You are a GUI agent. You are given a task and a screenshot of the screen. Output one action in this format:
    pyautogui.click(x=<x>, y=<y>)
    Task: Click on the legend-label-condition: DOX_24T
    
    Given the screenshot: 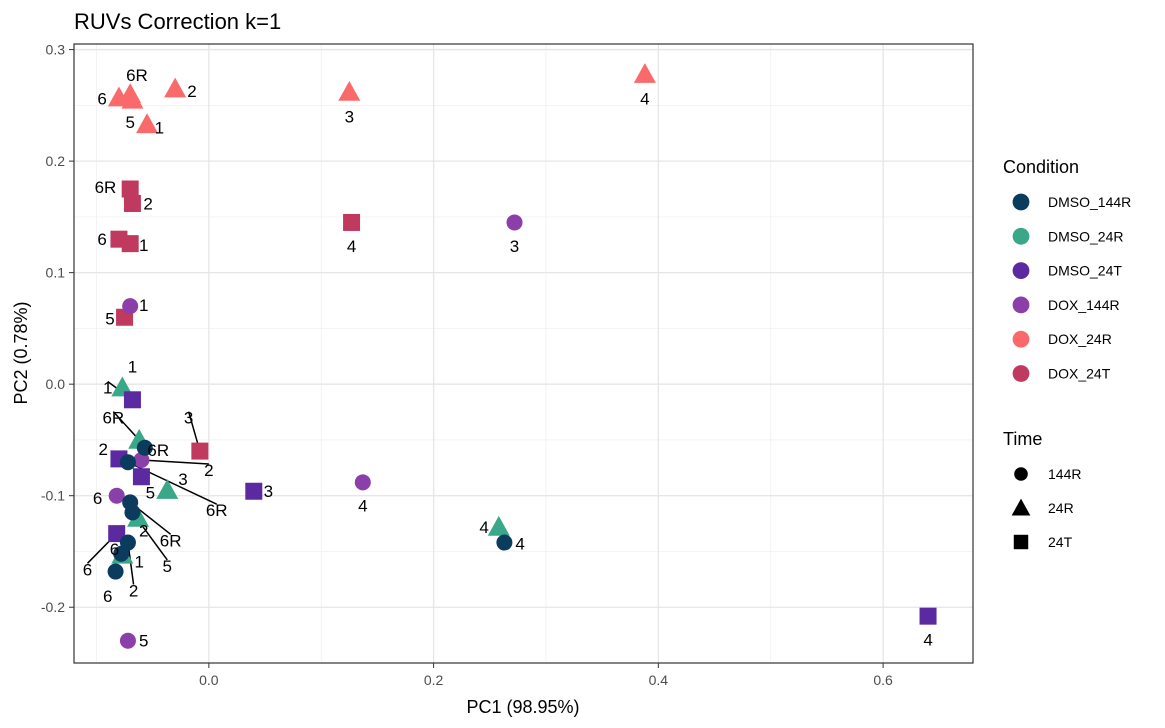 What is the action you would take?
    pyautogui.click(x=1079, y=374)
    